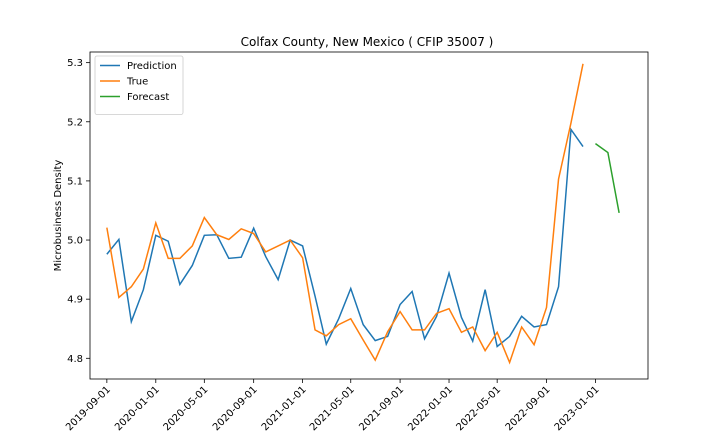 Image resolution: width=720 pixels, height=432 pixels. I want to click on x-tick-label: 2022-05-01, so click(478, 408).